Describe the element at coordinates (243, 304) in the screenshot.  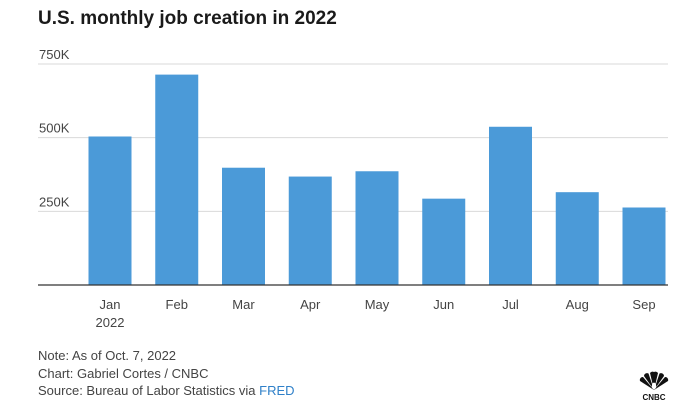
I see `x-tick-label: Mar` at that location.